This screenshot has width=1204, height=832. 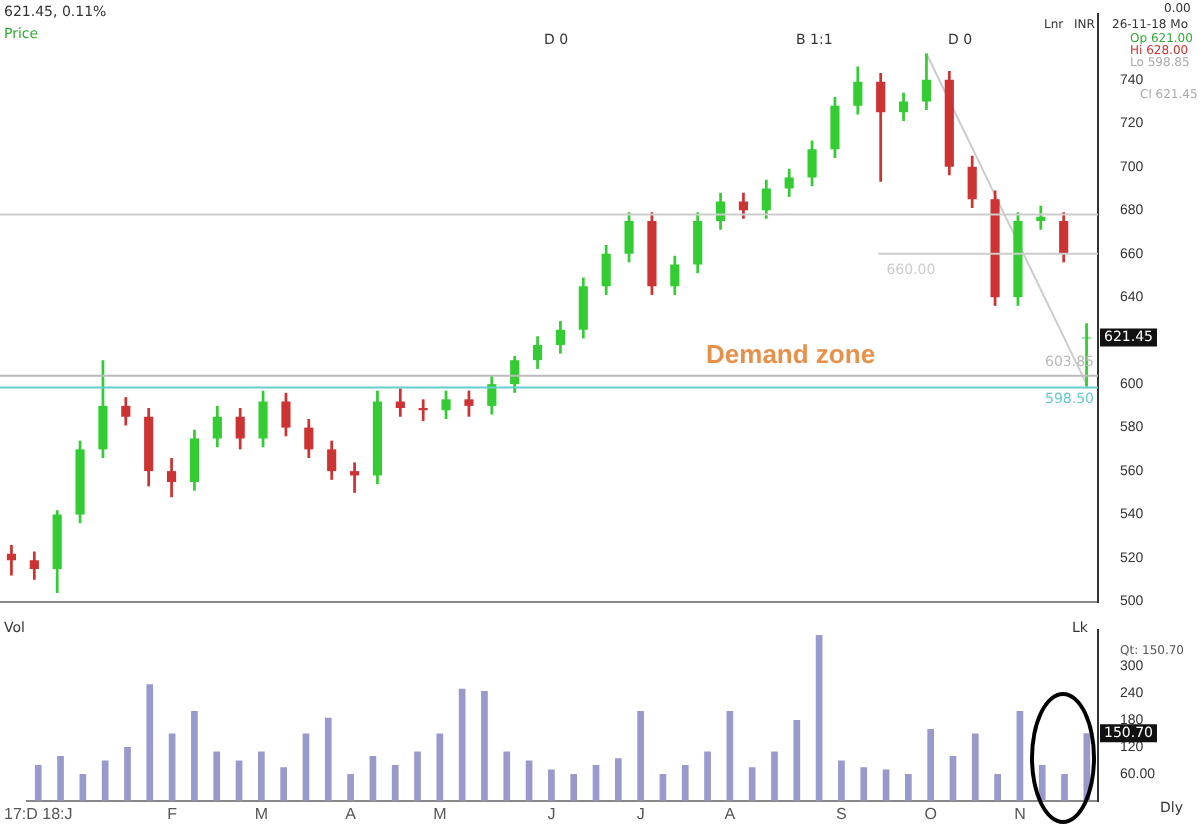 I want to click on x-tick-label: 17:D 18:J, so click(x=38, y=813).